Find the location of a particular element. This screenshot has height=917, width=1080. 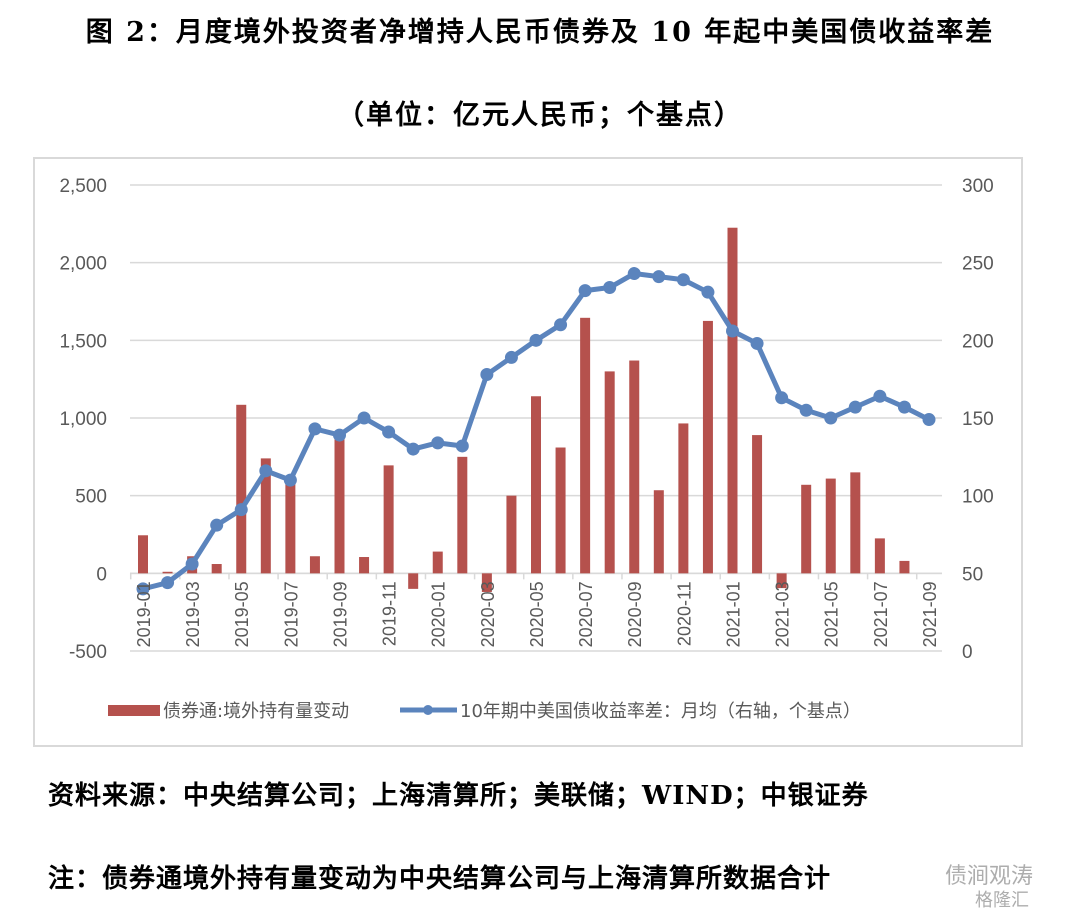

left-tick-label: 1,000 is located at coordinates (83, 419).